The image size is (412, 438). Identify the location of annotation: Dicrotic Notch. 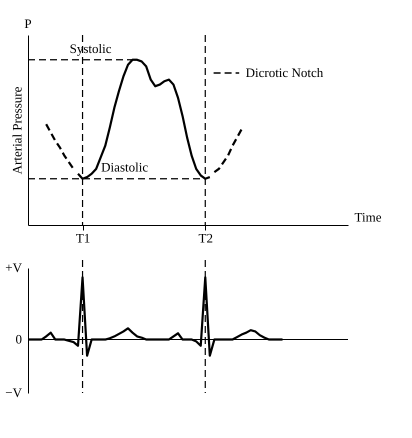
(285, 72).